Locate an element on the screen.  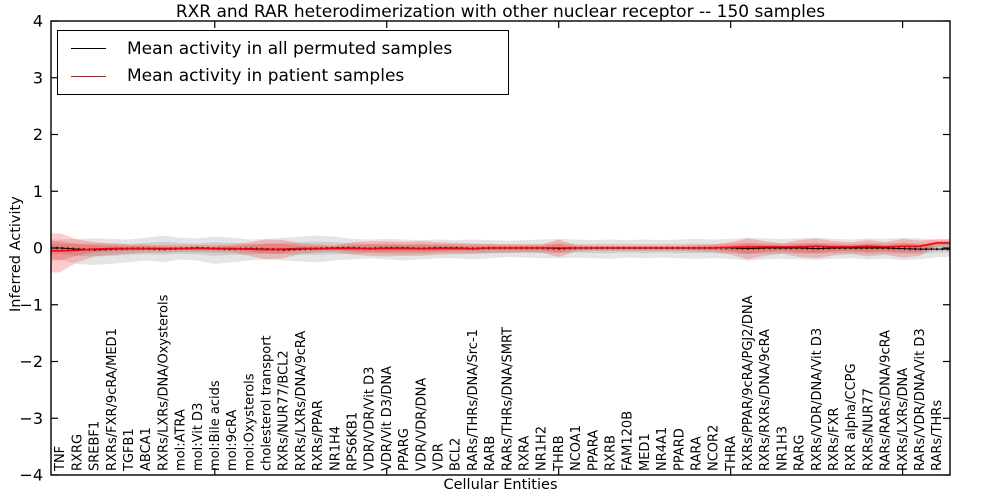
x-category-label: RARs/RARs/DNA/9cRA is located at coordinates (886, 400).